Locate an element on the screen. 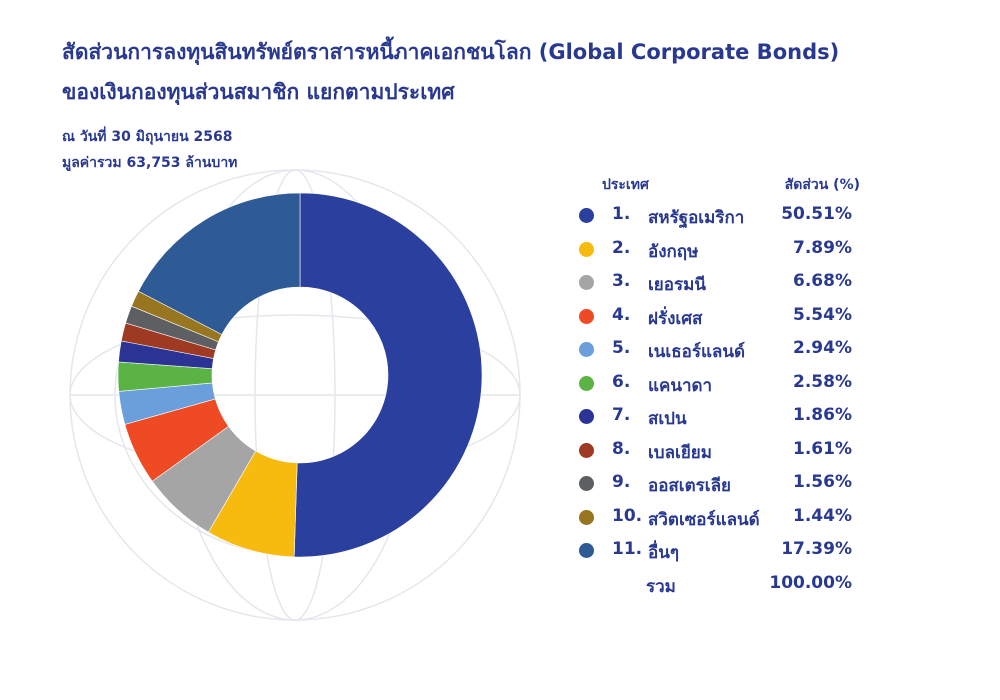  legend-item-value: 17.39% is located at coordinates (816, 549).